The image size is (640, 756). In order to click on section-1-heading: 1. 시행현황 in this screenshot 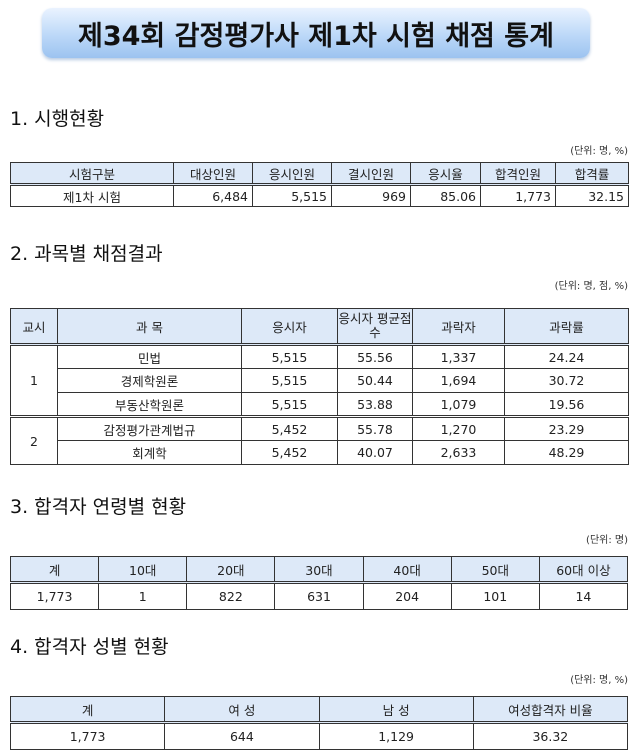, I will do `click(57, 119)`.